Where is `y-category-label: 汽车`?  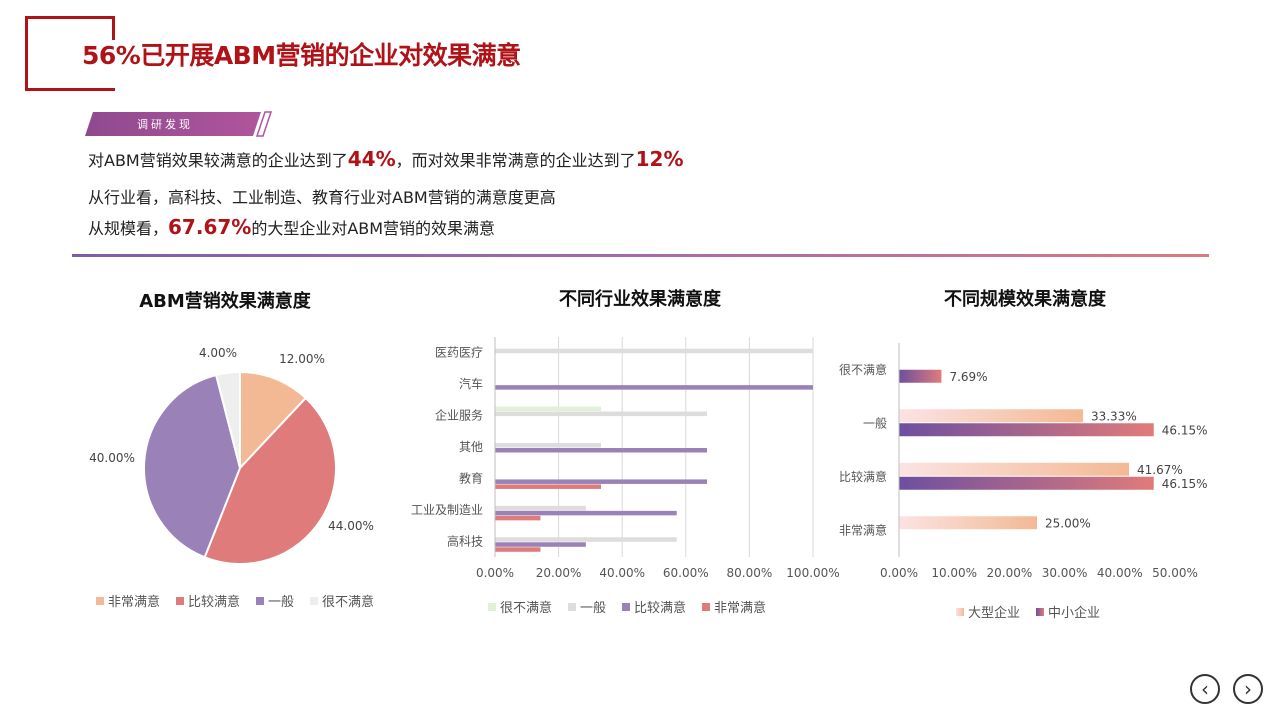
y-category-label: 汽车 is located at coordinates (471, 383).